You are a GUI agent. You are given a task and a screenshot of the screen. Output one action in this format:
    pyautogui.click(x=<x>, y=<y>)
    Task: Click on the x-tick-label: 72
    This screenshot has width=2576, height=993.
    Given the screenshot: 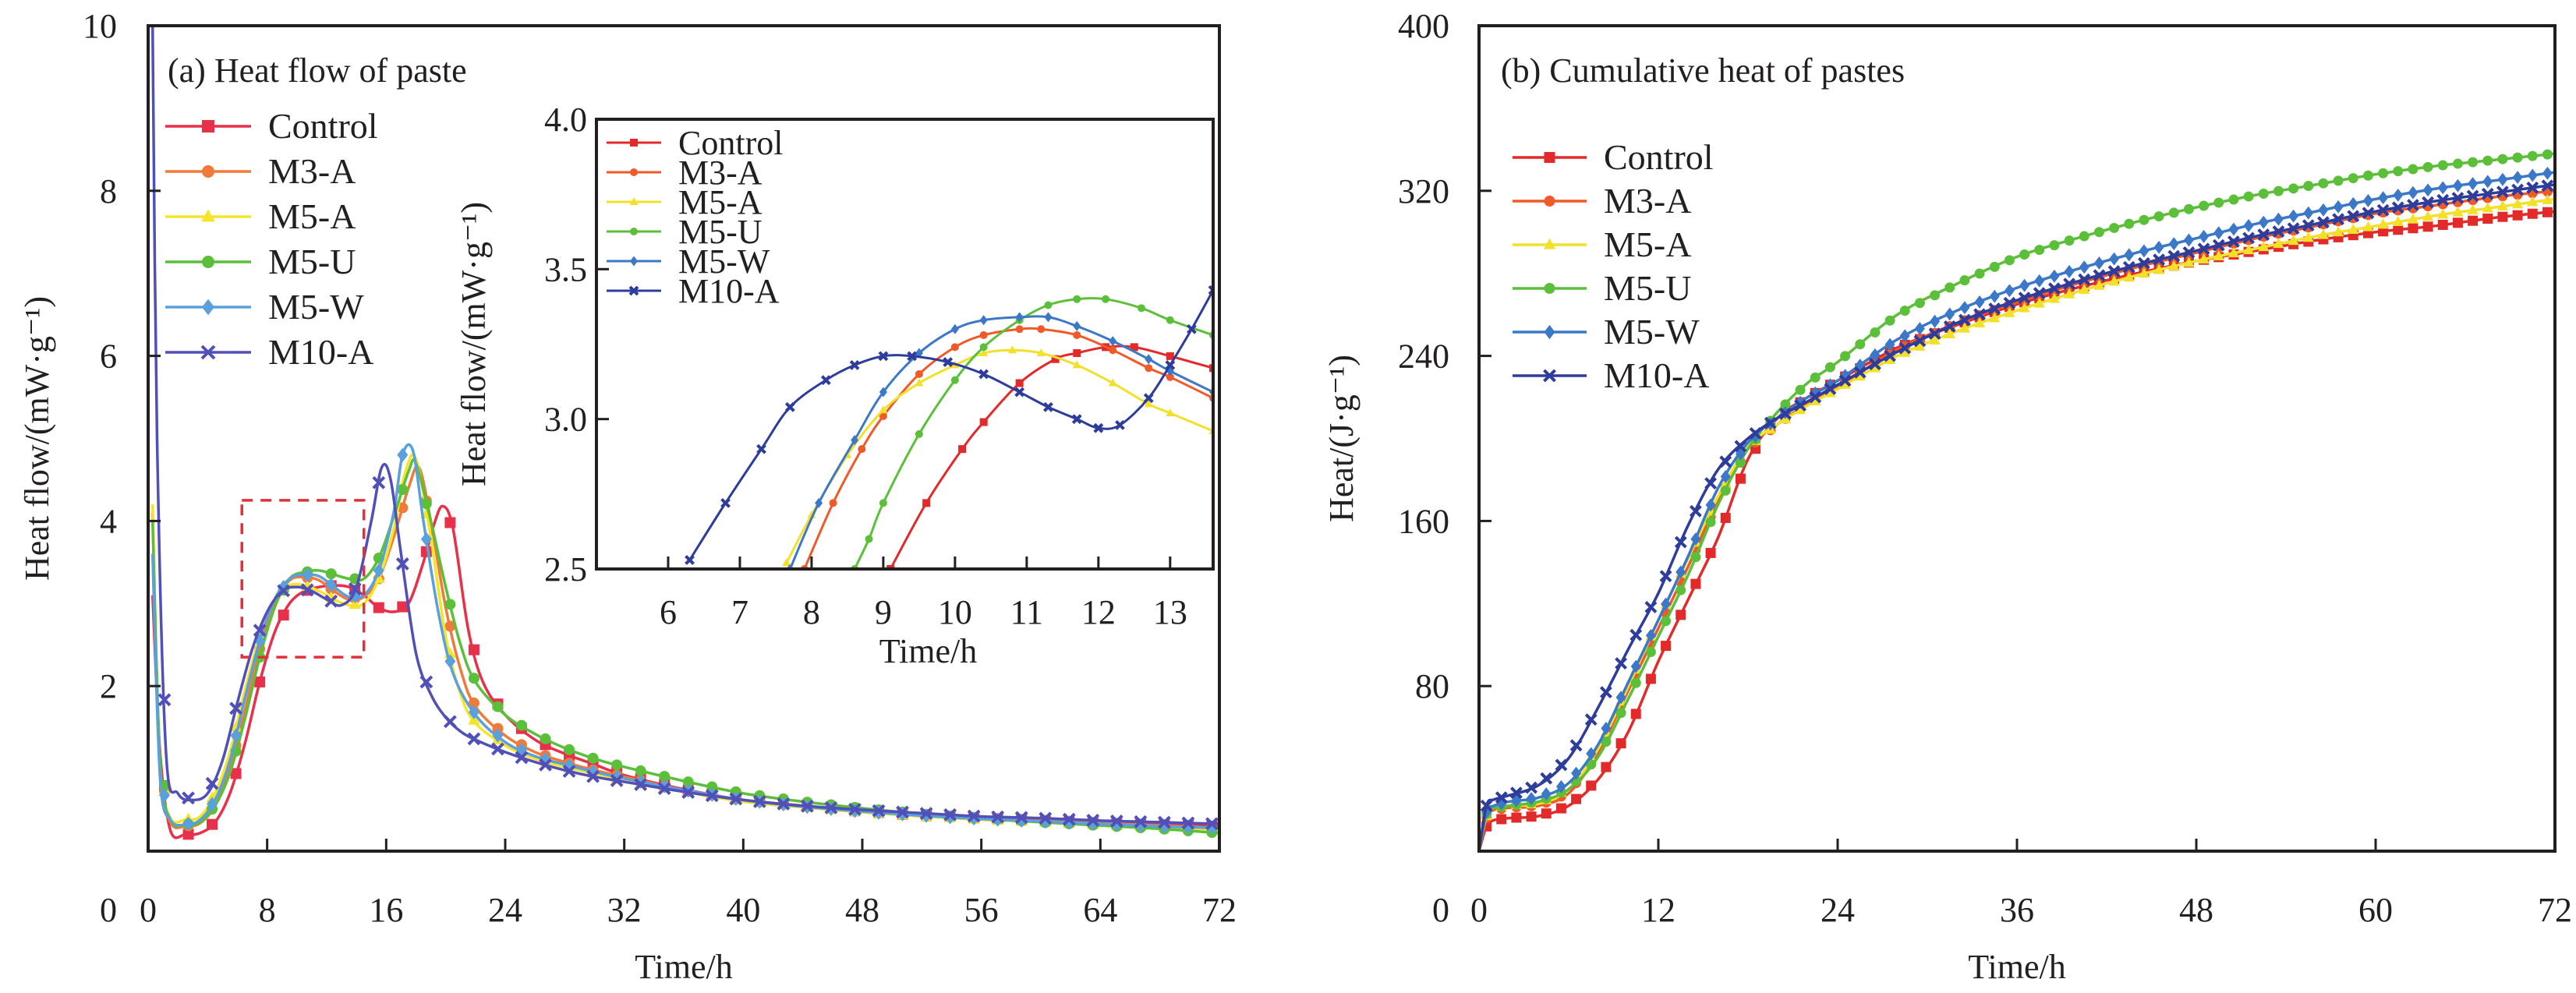 What is the action you would take?
    pyautogui.click(x=1219, y=910)
    